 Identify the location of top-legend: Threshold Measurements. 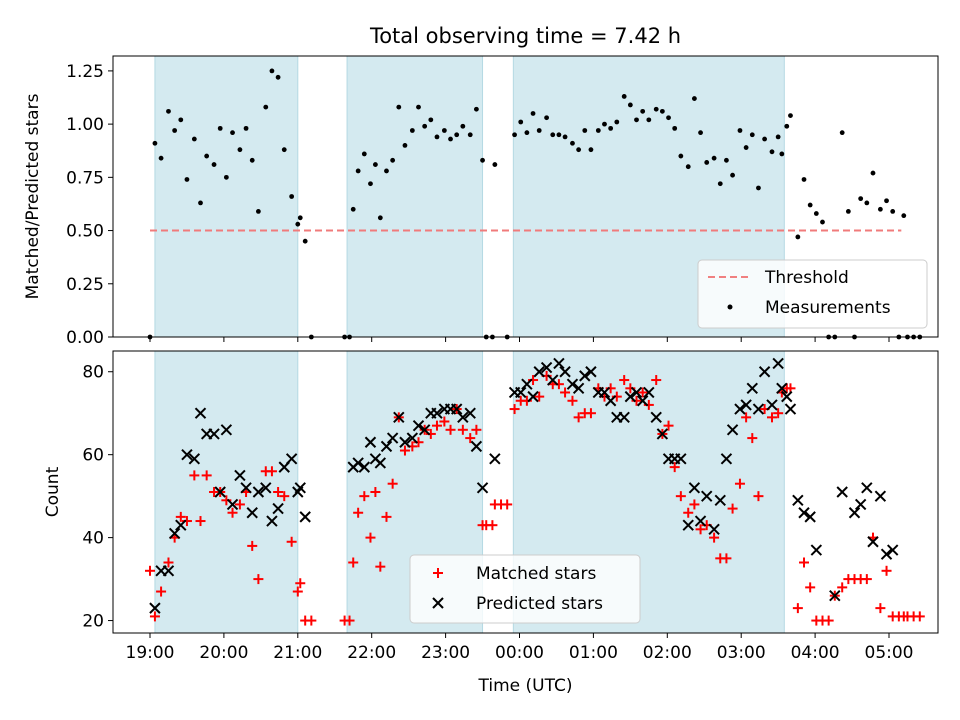
(812, 294).